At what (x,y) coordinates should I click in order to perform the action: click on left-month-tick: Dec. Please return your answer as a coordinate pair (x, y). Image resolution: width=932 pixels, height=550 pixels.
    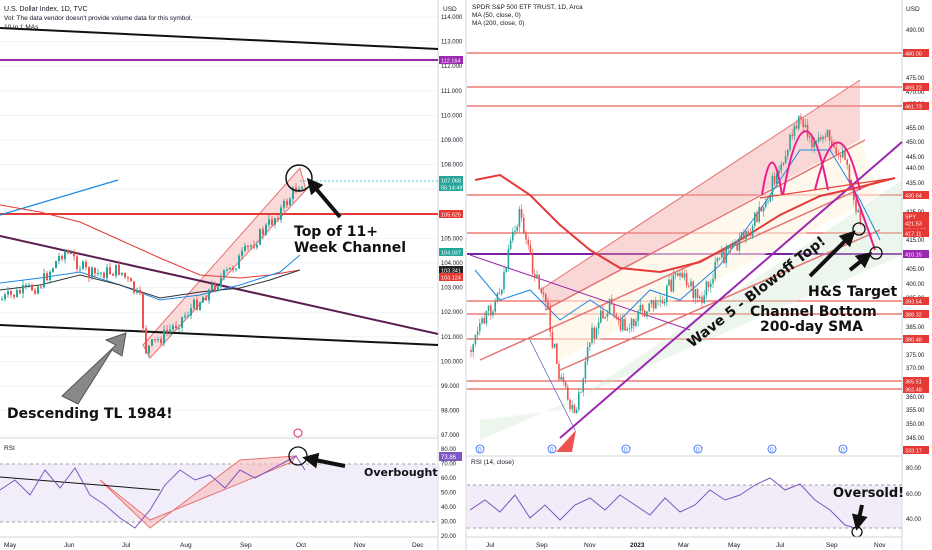
    Looking at the image, I should click on (418, 545).